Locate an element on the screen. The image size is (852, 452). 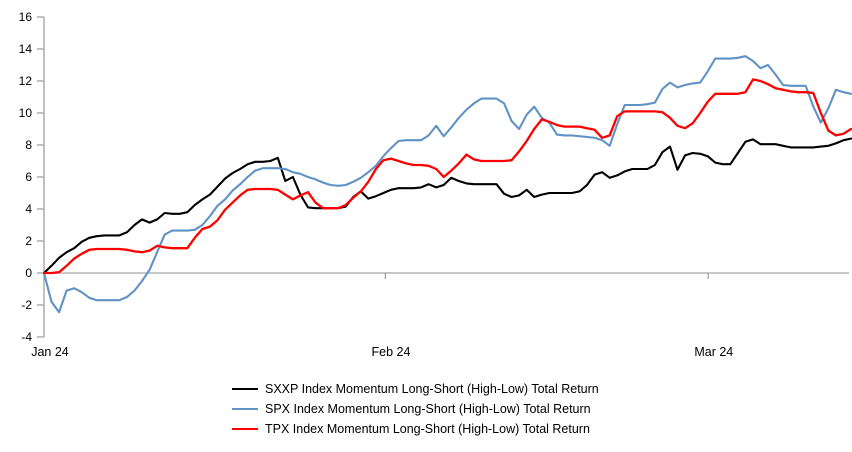
y-tick-label: 16 is located at coordinates (25, 17).